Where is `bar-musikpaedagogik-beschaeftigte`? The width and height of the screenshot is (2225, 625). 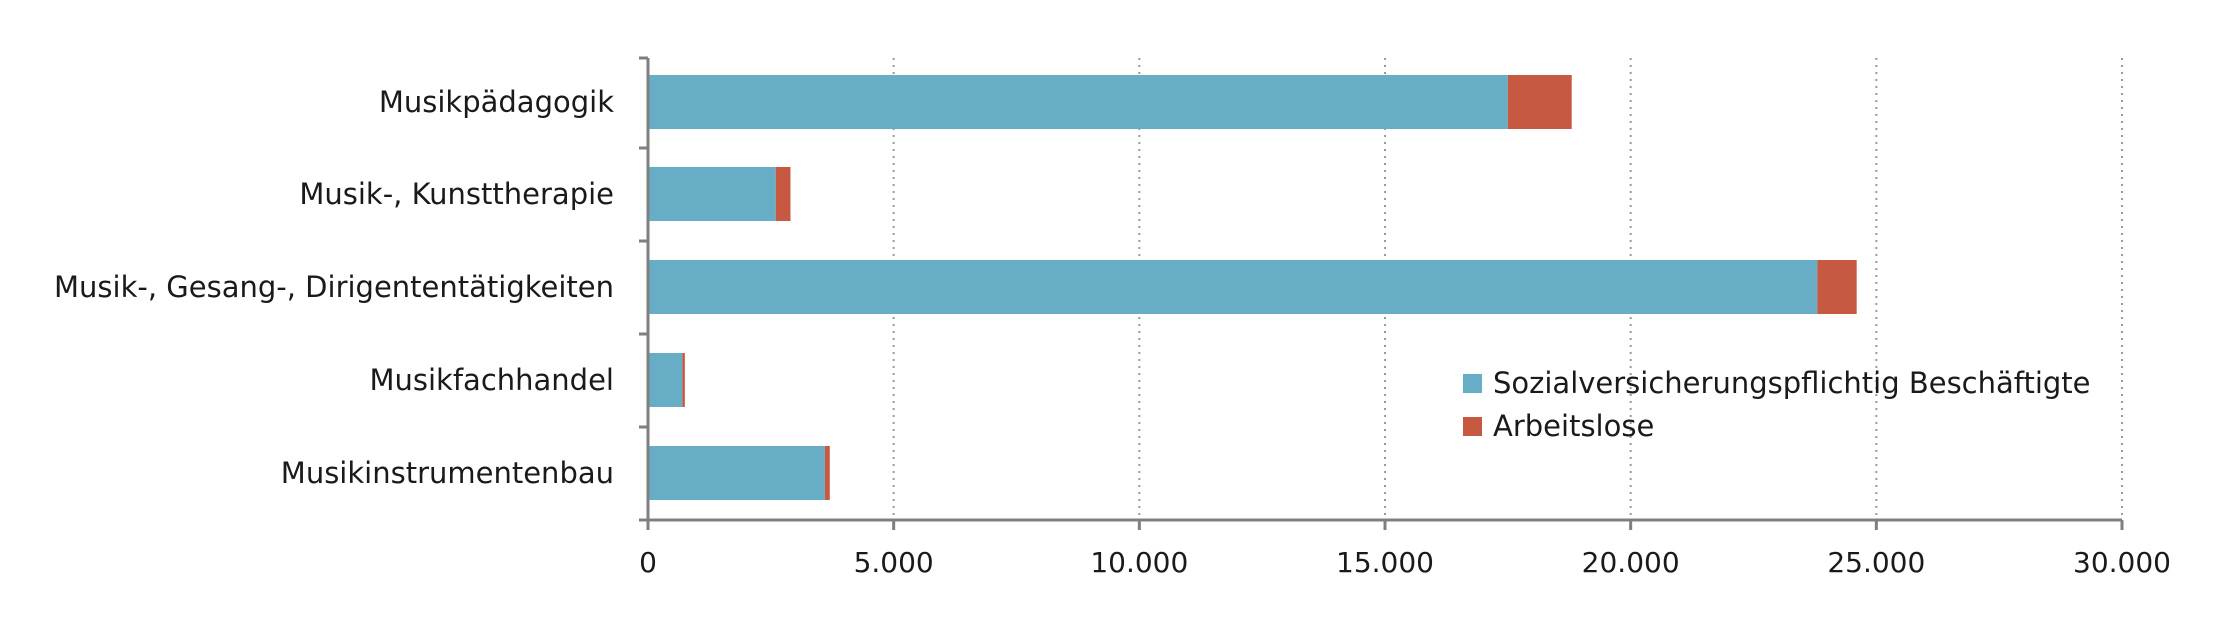
bar-musikpaedagogik-beschaeftigte is located at coordinates (1078, 102).